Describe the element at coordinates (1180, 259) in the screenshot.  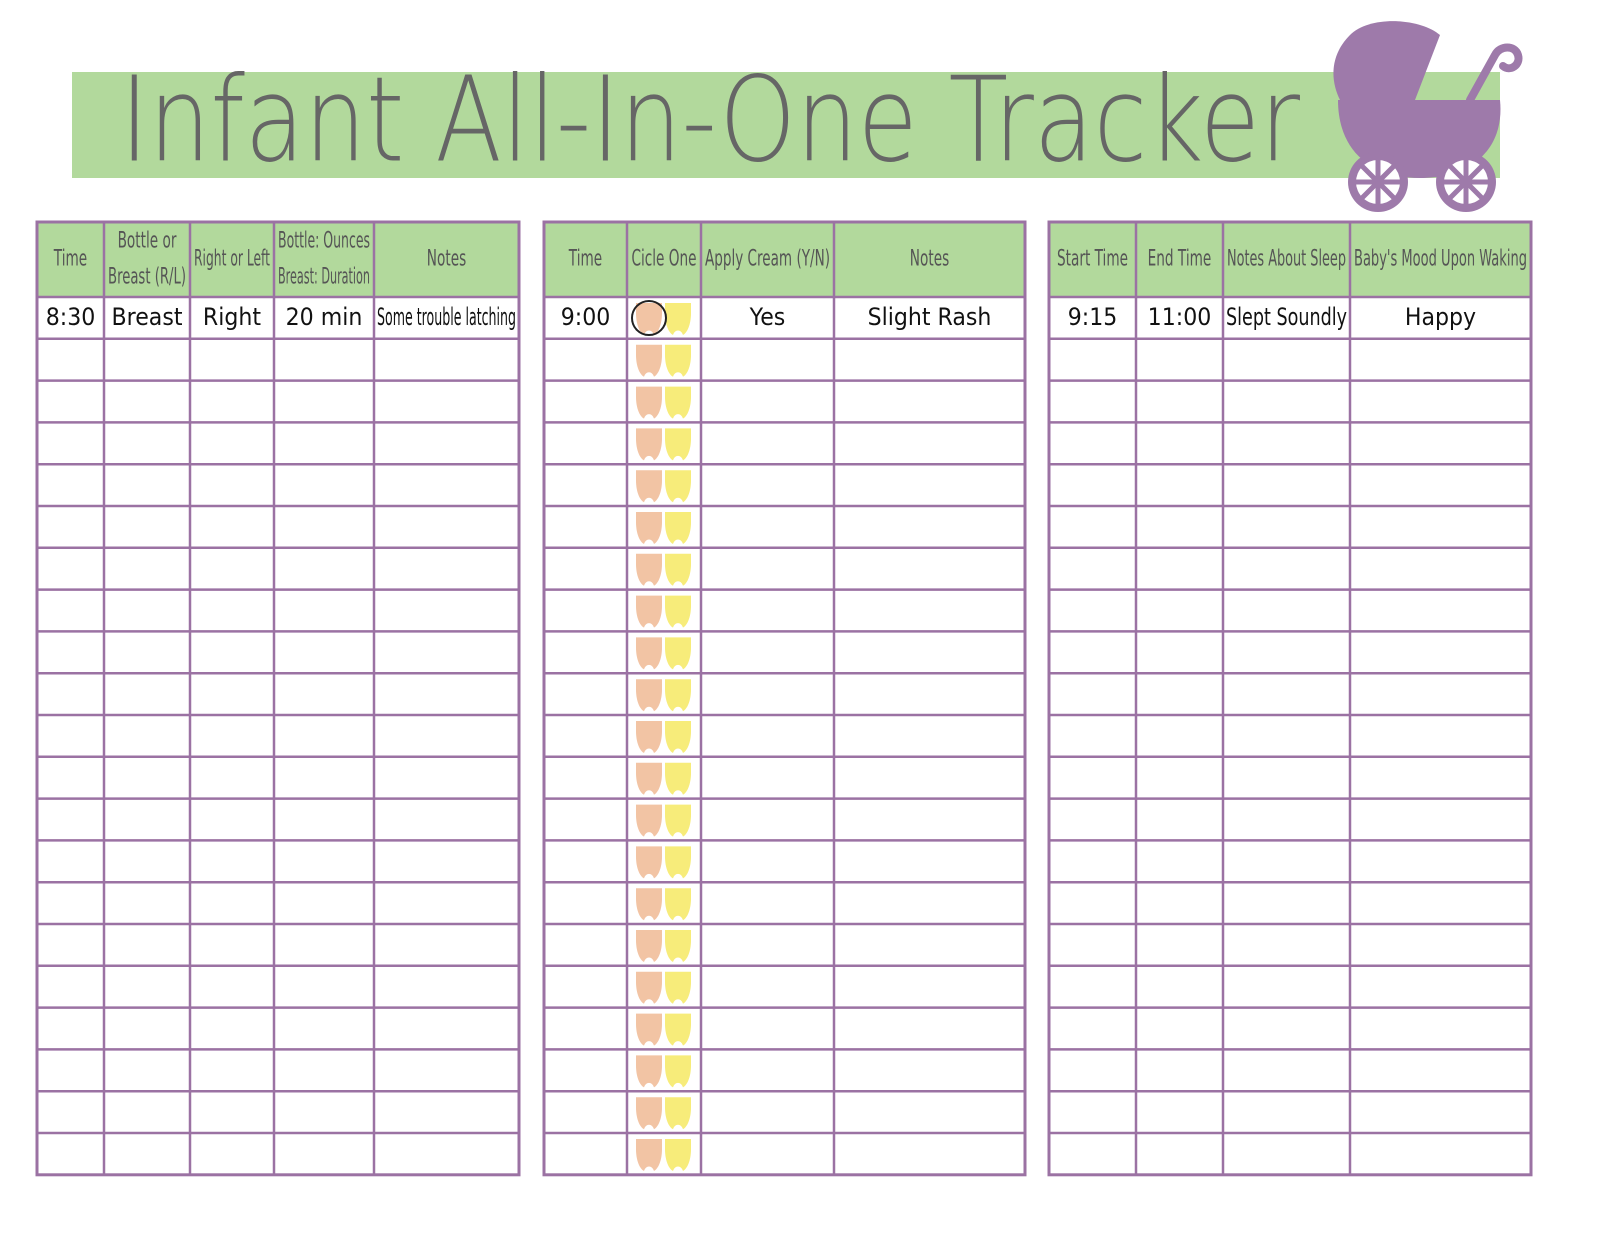
I see `column-header: End Time` at that location.